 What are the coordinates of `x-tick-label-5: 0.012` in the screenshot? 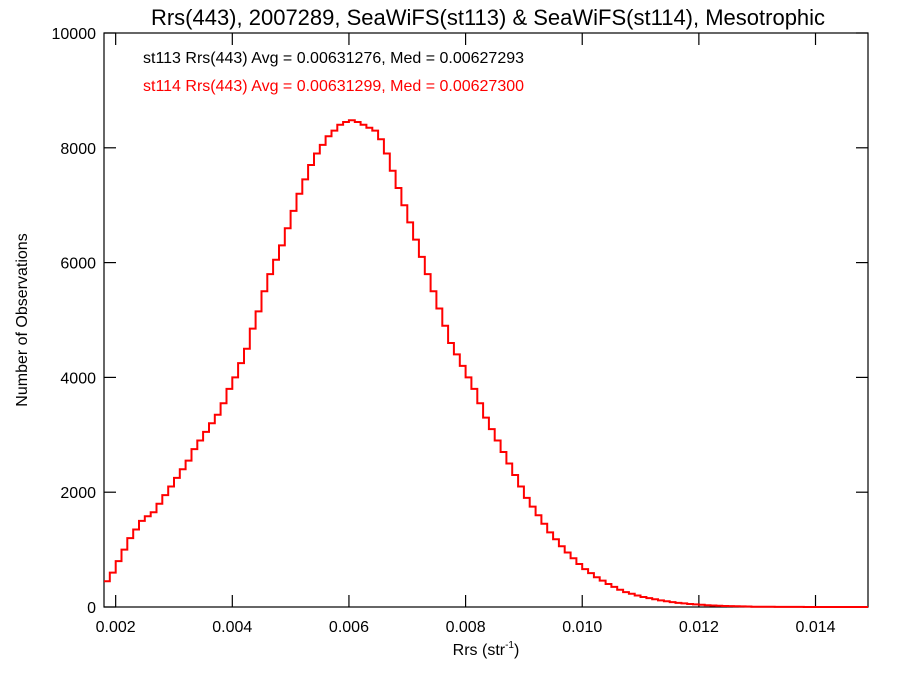 It's located at (699, 627).